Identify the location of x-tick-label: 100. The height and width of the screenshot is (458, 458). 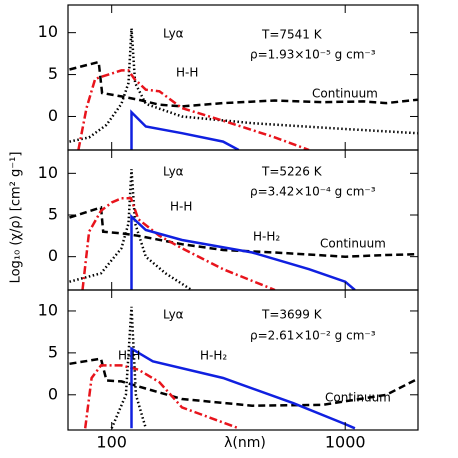
(111, 442).